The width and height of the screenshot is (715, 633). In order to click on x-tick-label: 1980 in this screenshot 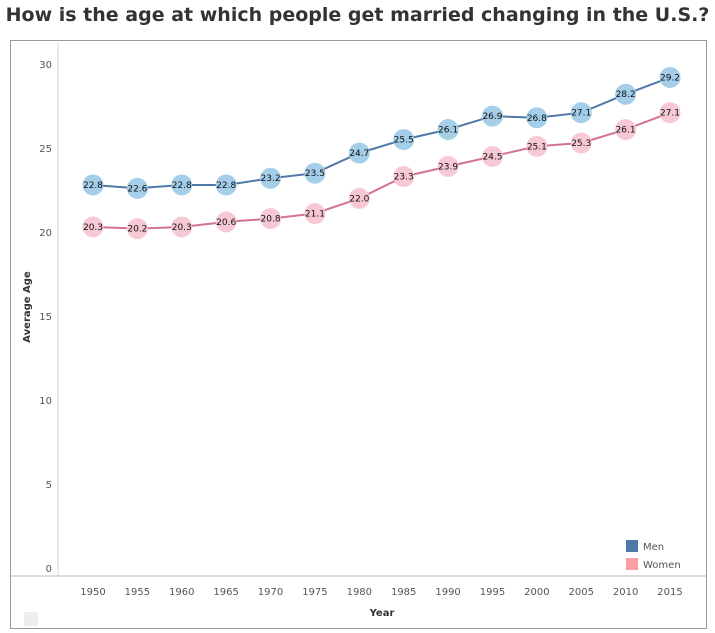, I will do `click(359, 592)`.